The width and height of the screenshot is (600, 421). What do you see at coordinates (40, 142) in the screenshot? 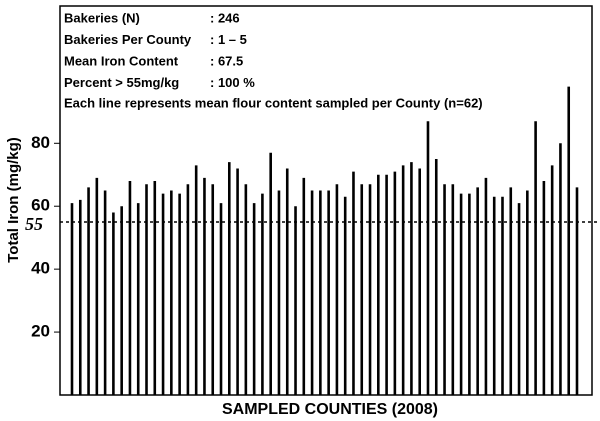
I see `y-tick-label: 80` at bounding box center [40, 142].